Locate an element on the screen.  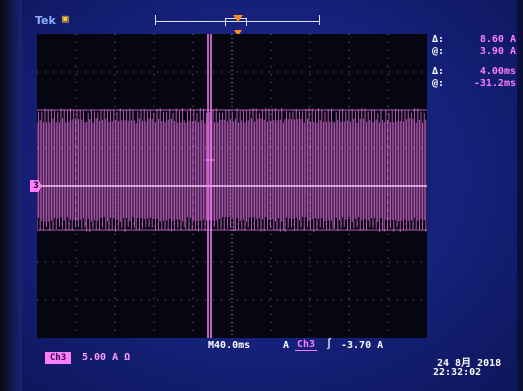
cursor-amplitude-value: 3.90 A is located at coordinates (498, 52).